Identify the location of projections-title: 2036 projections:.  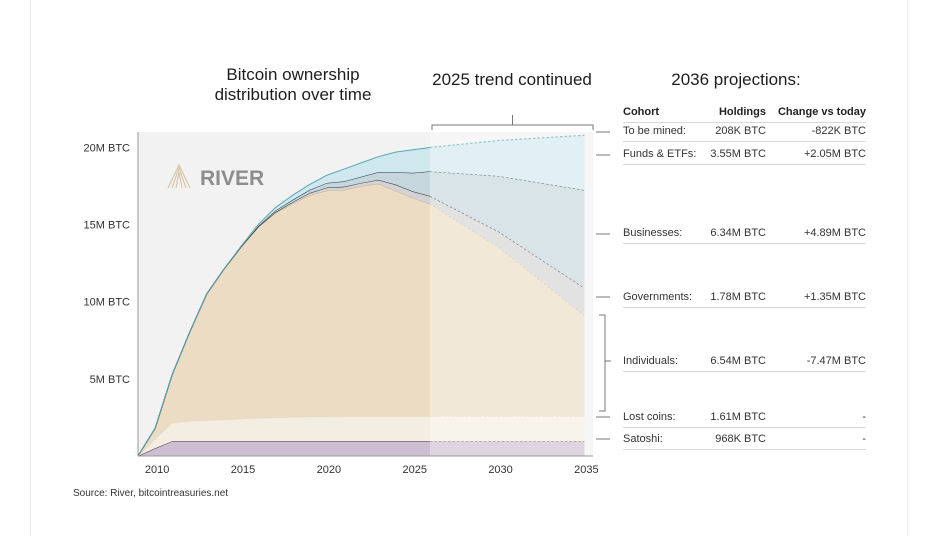
(736, 79).